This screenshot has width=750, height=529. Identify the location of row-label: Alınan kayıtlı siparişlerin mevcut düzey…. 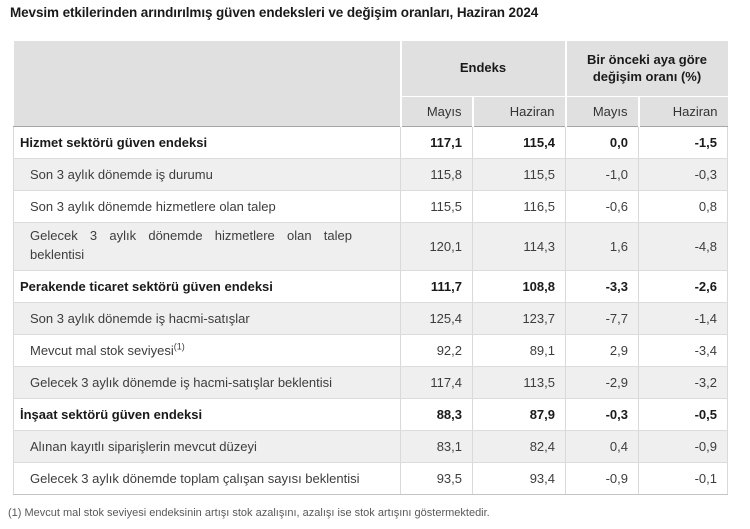
(207, 446).